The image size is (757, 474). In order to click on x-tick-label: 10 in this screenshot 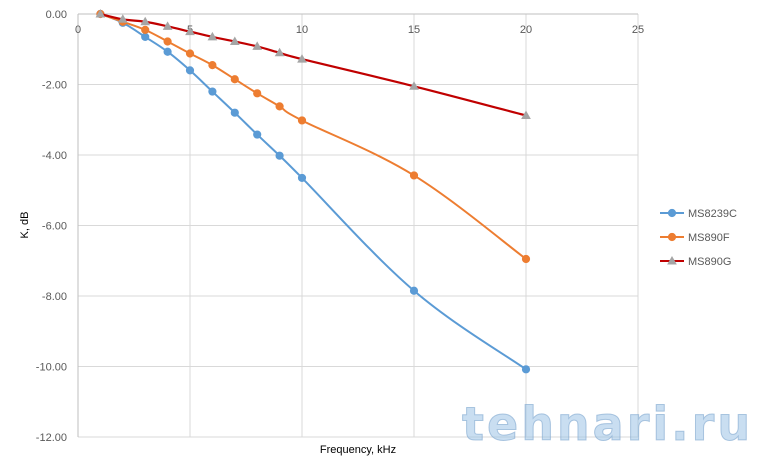, I will do `click(302, 30)`.